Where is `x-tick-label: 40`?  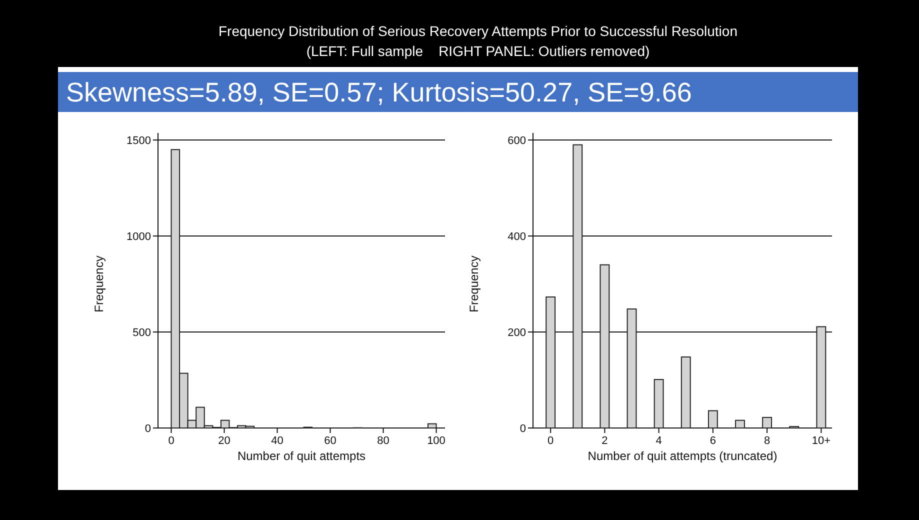 x-tick-label: 40 is located at coordinates (277, 441).